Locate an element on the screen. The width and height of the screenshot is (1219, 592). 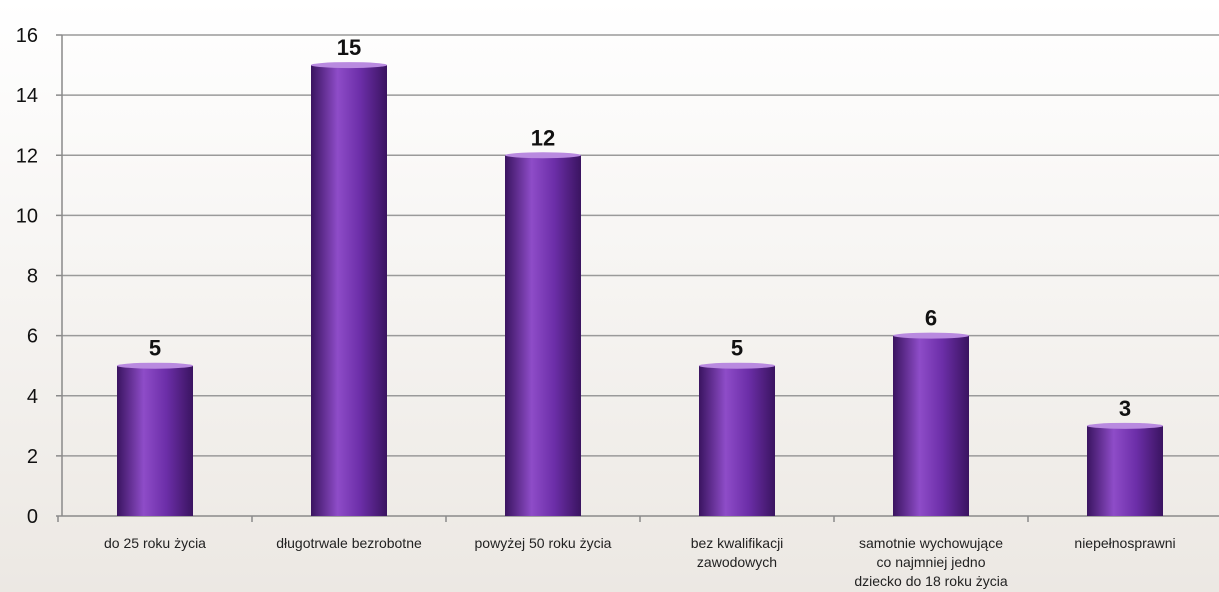
y-tick-label: 14 is located at coordinates (27, 96).